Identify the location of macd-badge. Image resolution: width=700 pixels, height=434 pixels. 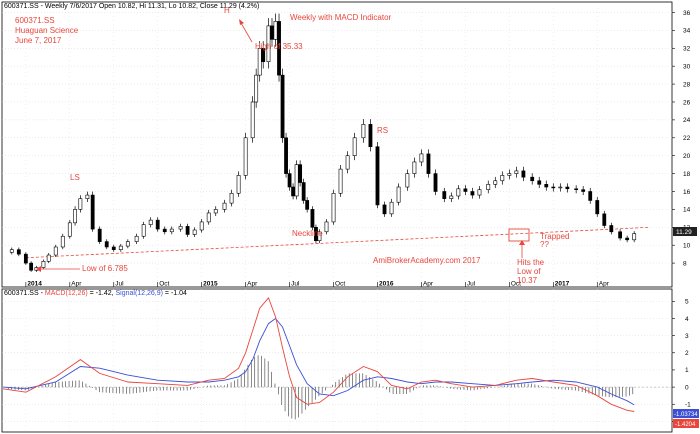
(686, 413).